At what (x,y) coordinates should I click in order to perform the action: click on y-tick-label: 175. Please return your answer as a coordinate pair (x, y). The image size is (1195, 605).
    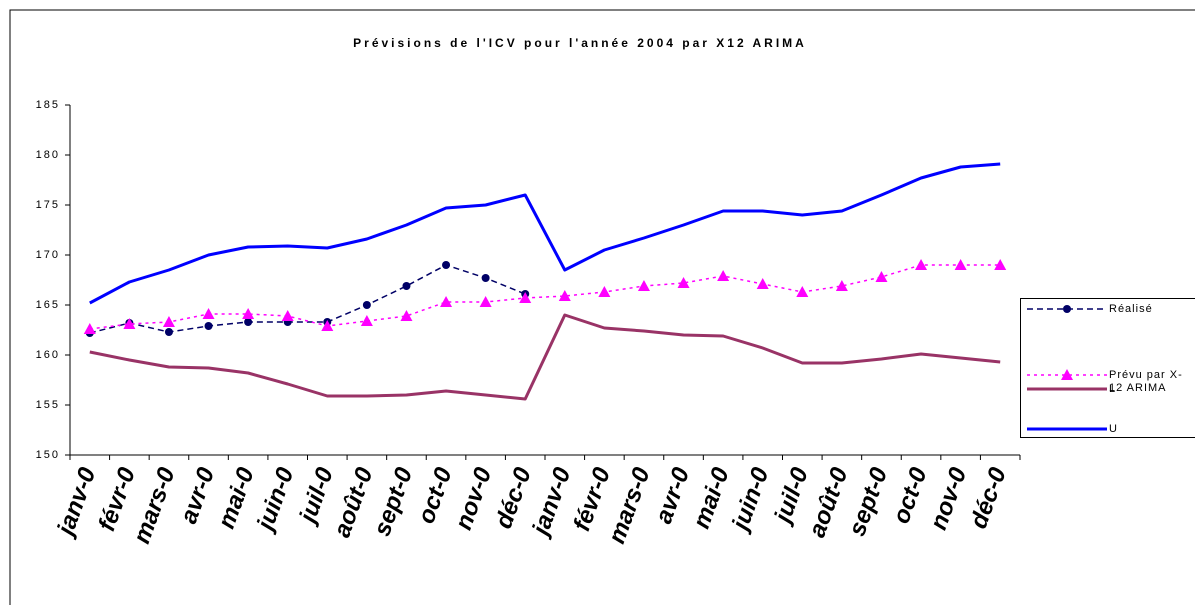
    Looking at the image, I should click on (48, 205).